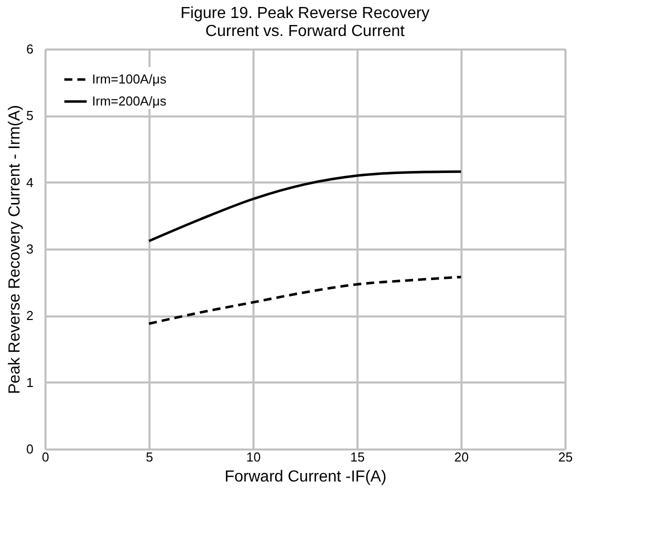 The image size is (655, 547). Describe the element at coordinates (30, 249) in the screenshot. I see `y-tick-label: 3` at that location.